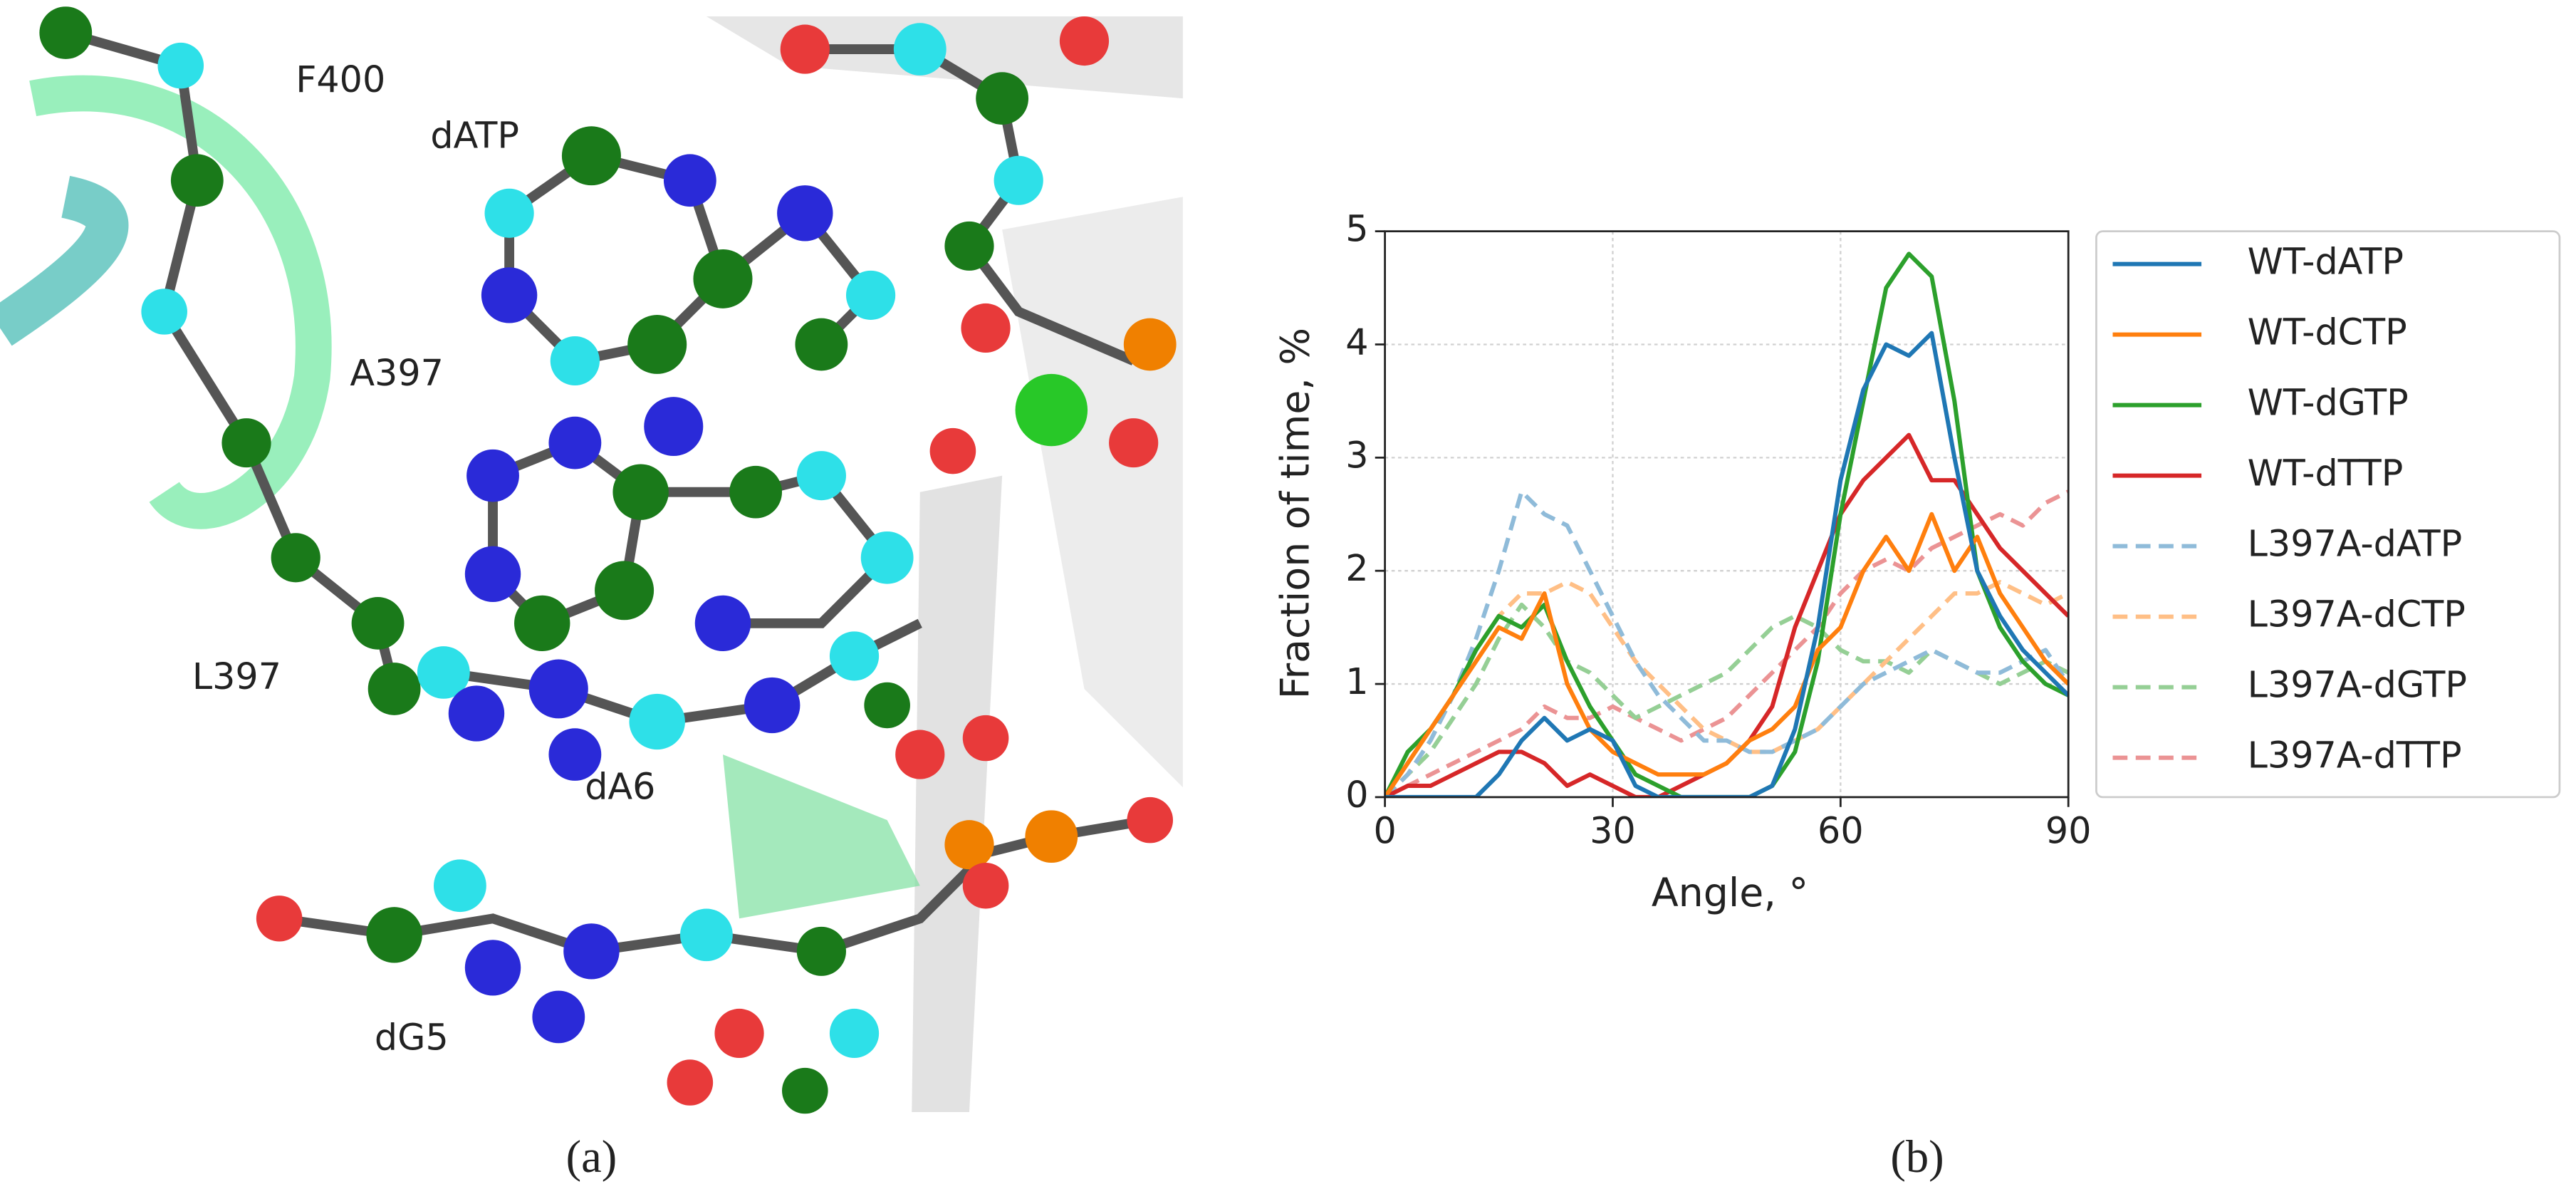 Image resolution: width=2576 pixels, height=1199 pixels. What do you see at coordinates (397, 373) in the screenshot?
I see `residue-label: A397` at bounding box center [397, 373].